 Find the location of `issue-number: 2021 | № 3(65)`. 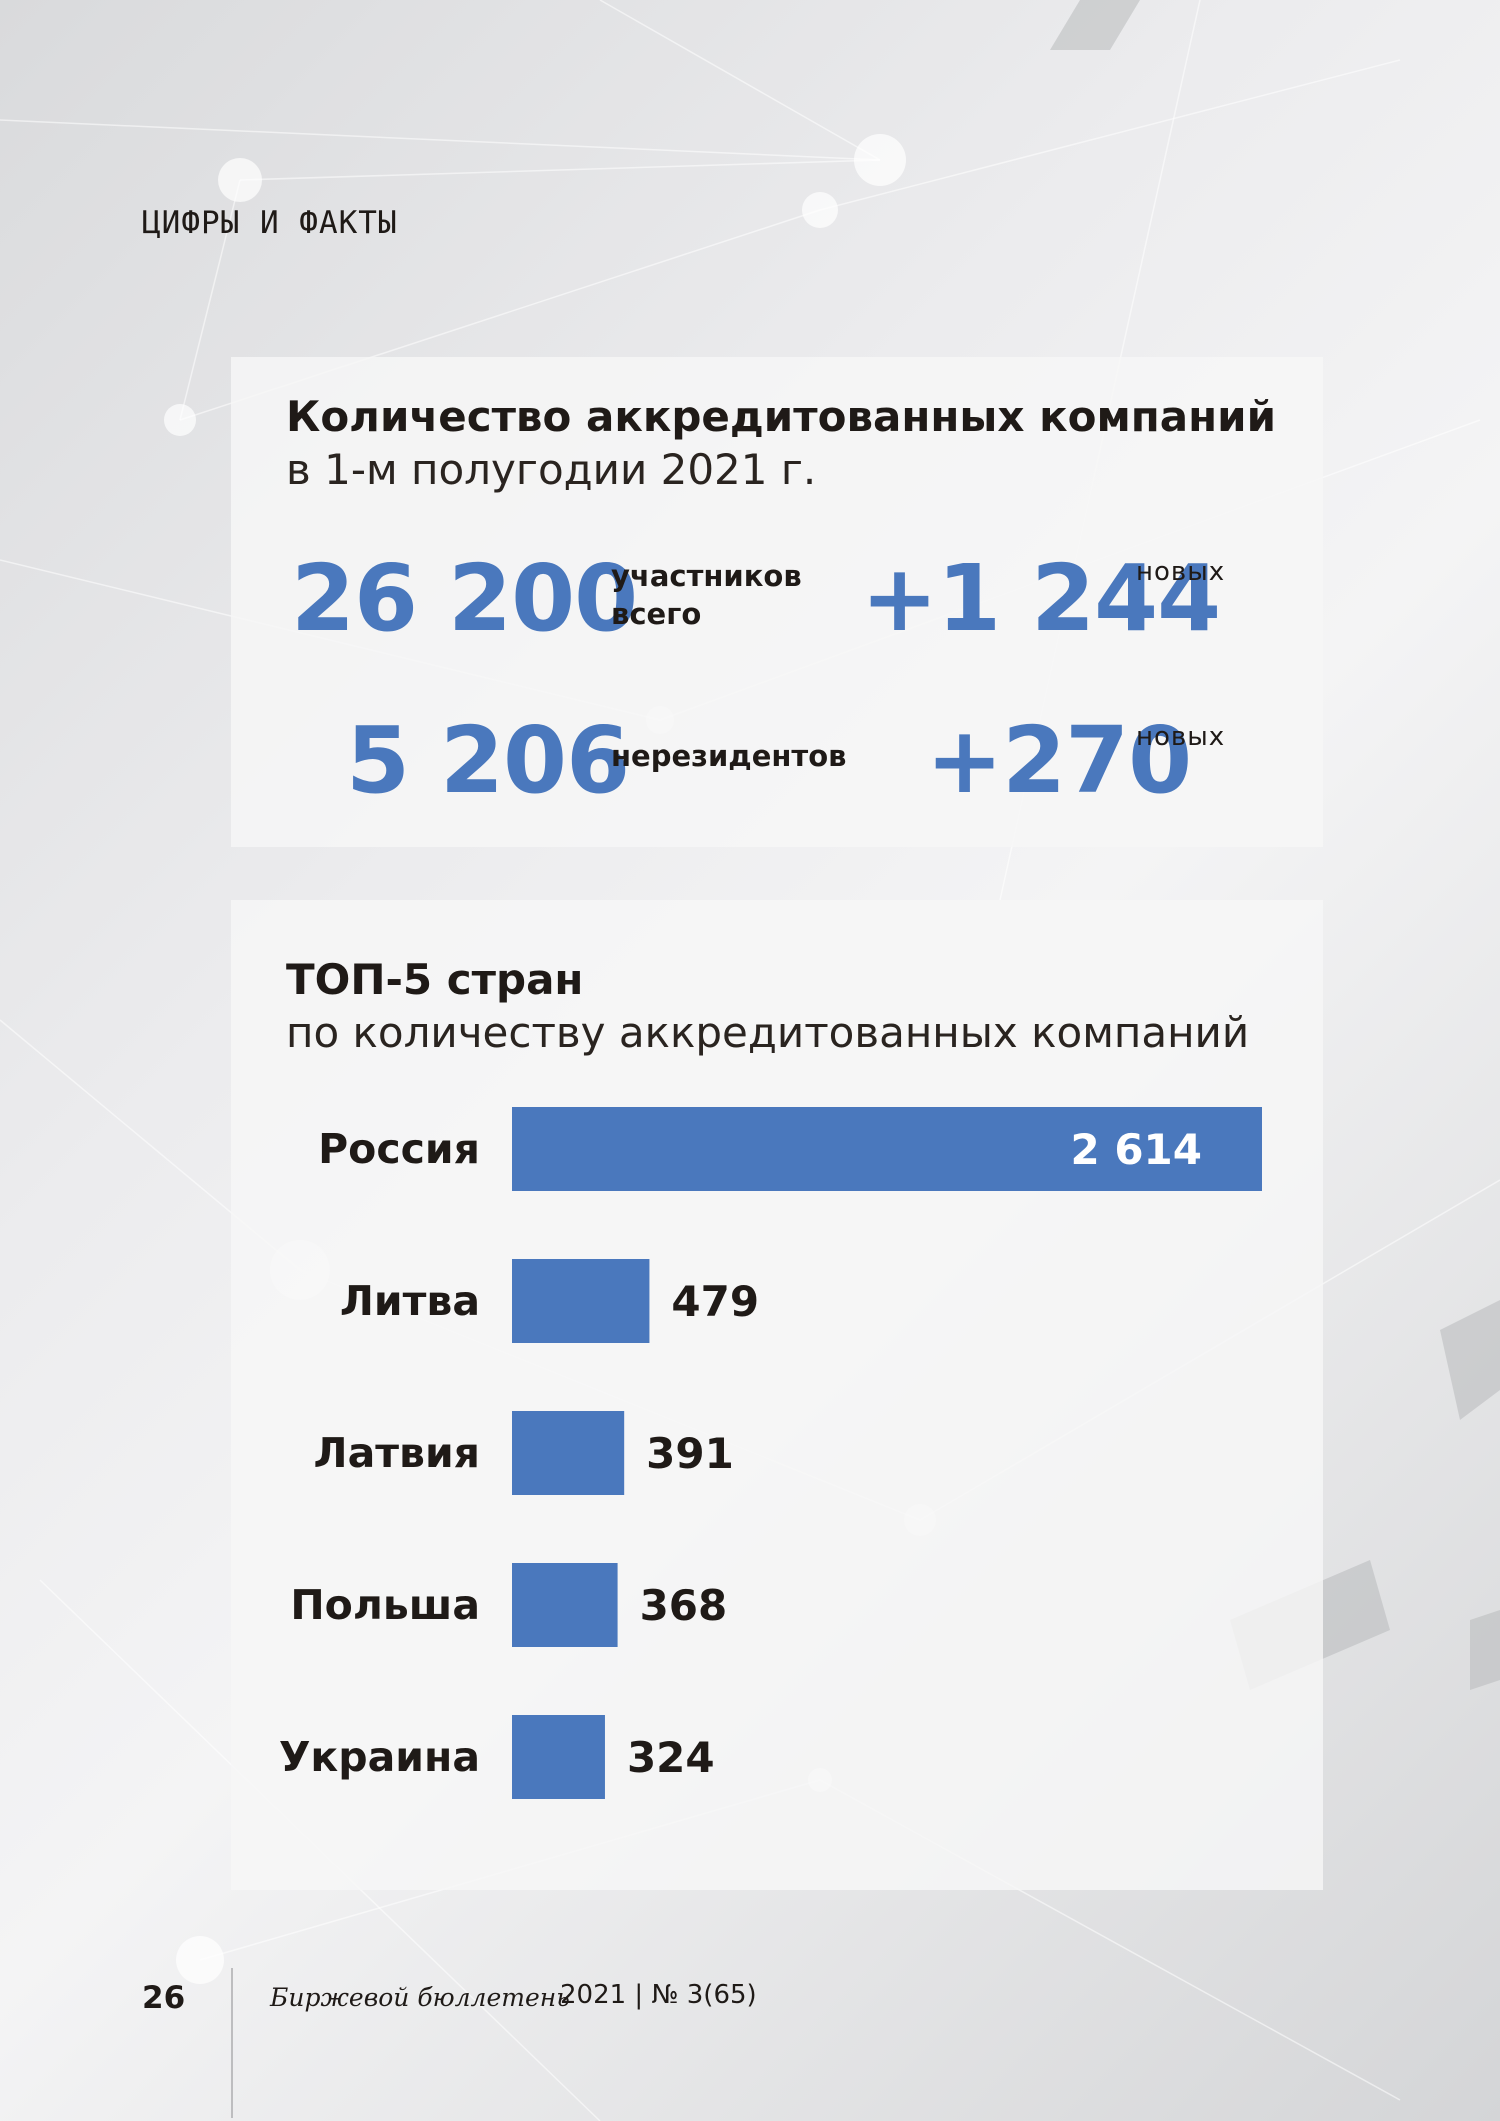

issue-number: 2021 | № 3(65) is located at coordinates (658, 1995).